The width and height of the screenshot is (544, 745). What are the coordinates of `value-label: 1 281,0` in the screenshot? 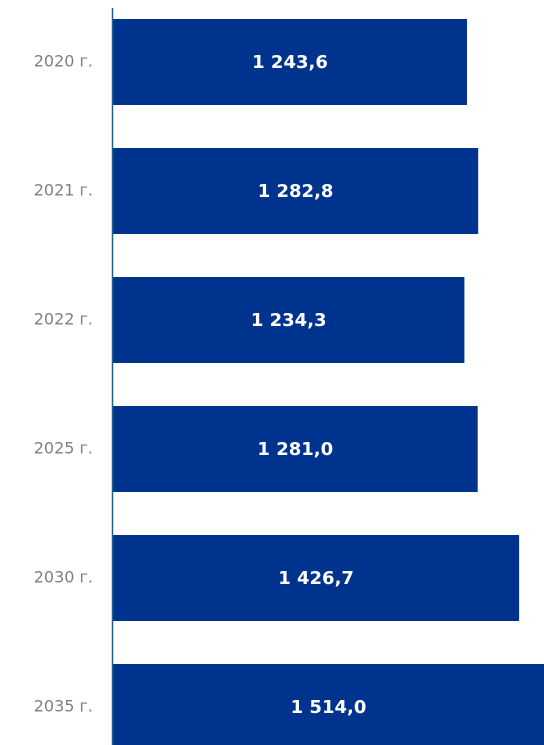 It's located at (295, 449).